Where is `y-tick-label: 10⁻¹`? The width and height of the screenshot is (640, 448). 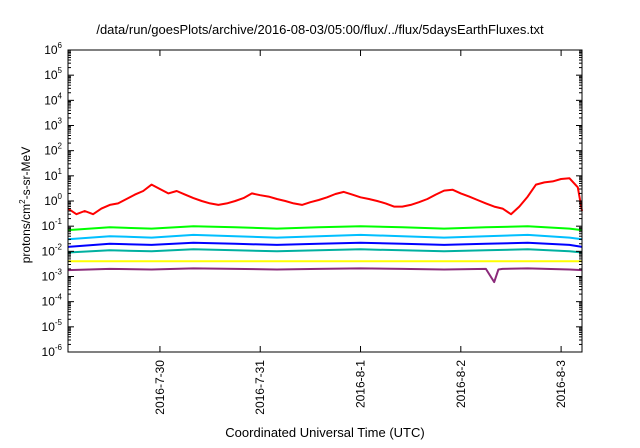
y-tick-label: 10⁻¹ is located at coordinates (52, 225).